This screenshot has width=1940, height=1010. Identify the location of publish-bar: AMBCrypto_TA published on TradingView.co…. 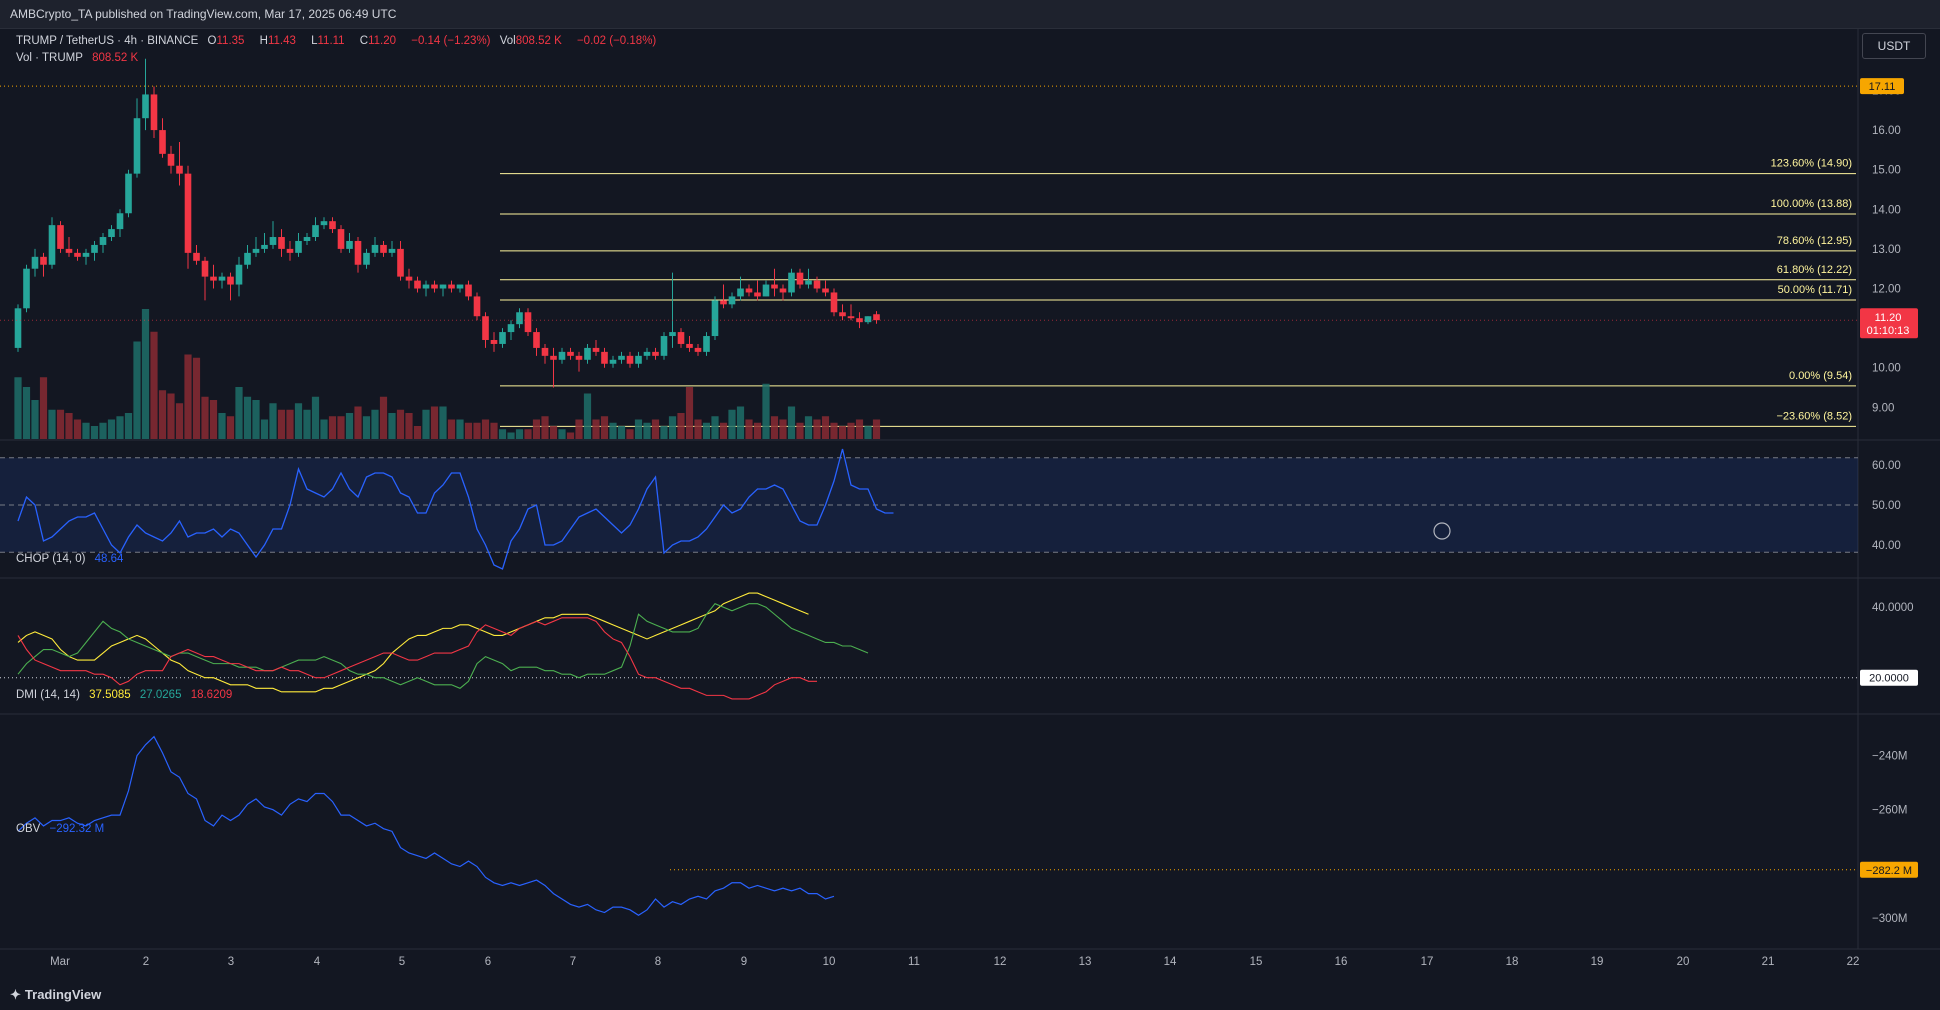
(970, 14).